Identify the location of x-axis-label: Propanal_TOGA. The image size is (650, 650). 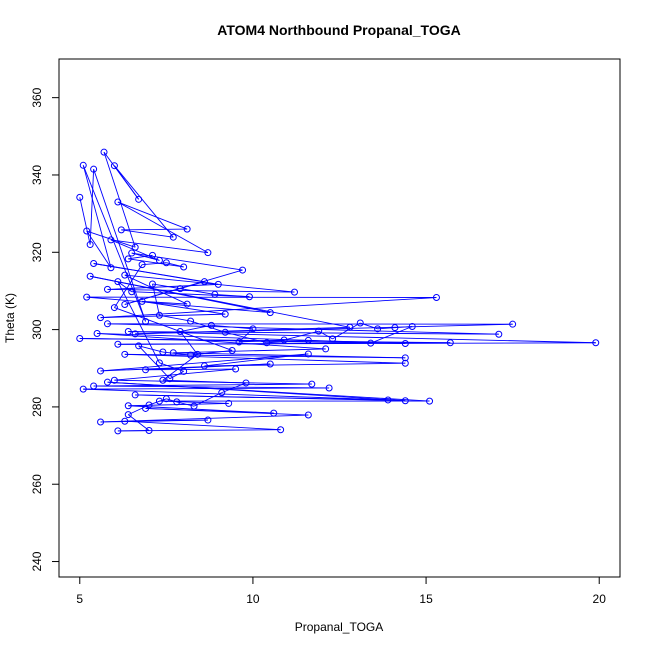
(339, 627).